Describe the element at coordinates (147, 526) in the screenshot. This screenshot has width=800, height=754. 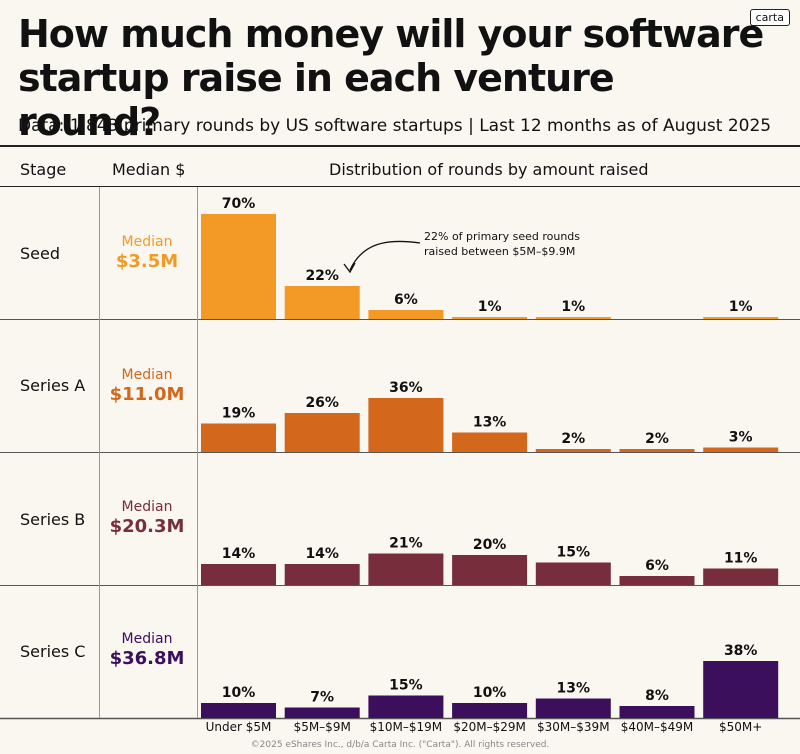
I see `median-value: $20.3M` at that location.